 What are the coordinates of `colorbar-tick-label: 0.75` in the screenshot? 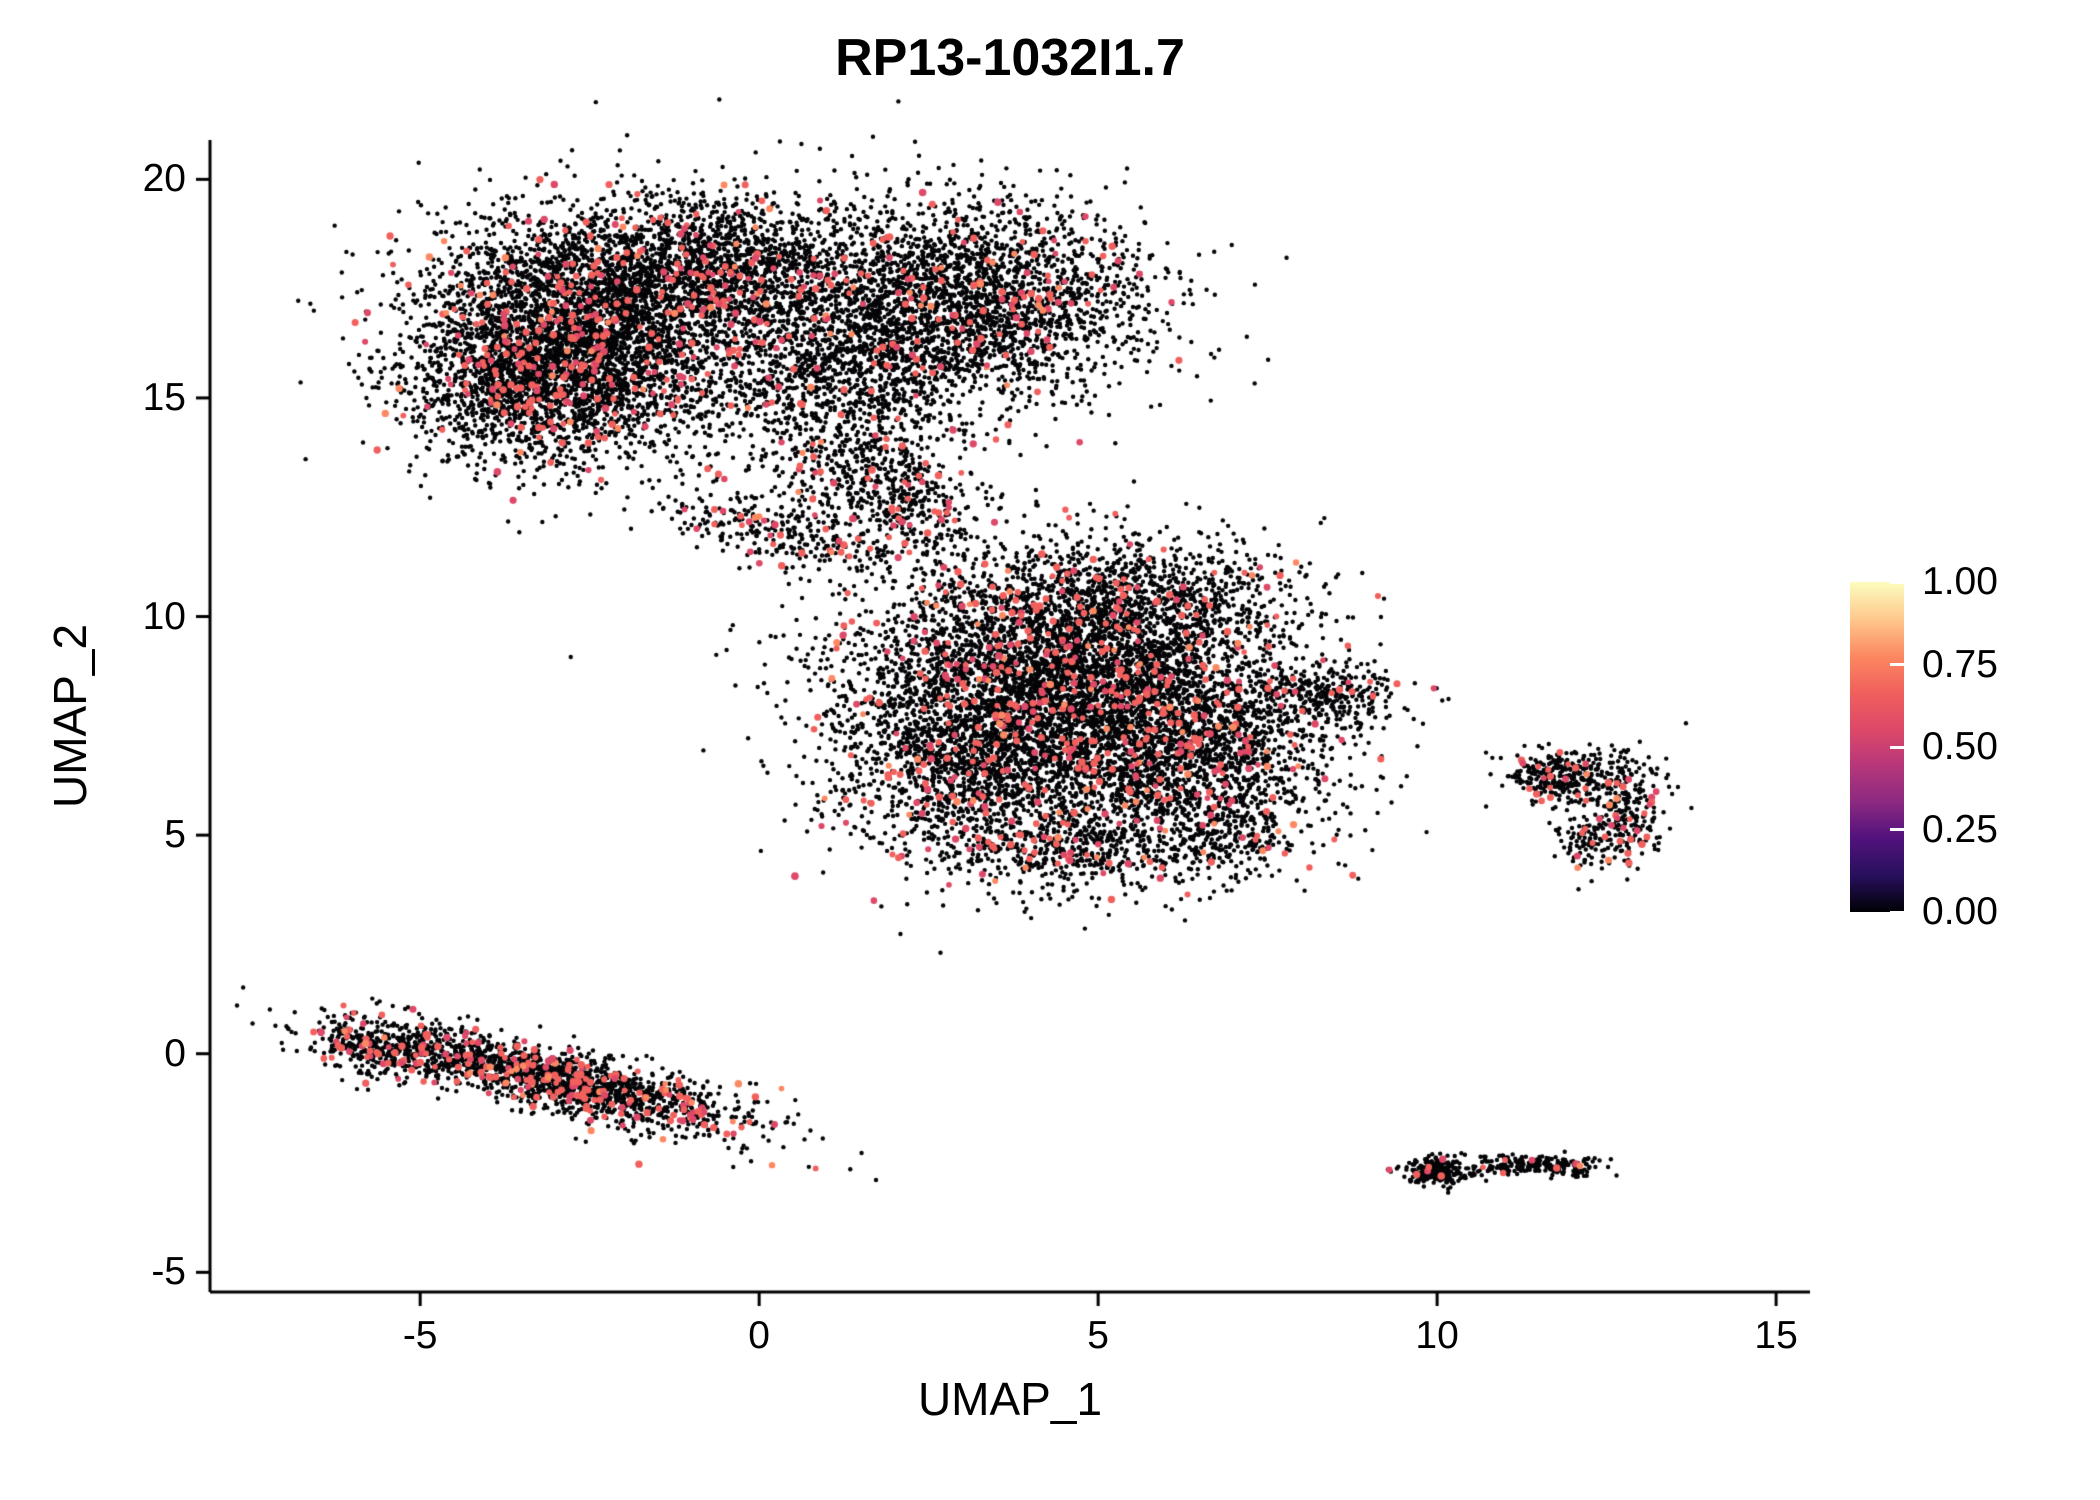 It's located at (1960, 664).